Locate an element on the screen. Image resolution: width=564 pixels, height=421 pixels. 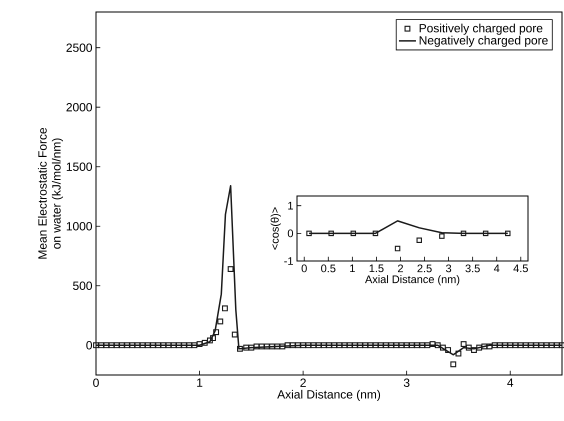
y-tick-label: -1 is located at coordinates (288, 261).